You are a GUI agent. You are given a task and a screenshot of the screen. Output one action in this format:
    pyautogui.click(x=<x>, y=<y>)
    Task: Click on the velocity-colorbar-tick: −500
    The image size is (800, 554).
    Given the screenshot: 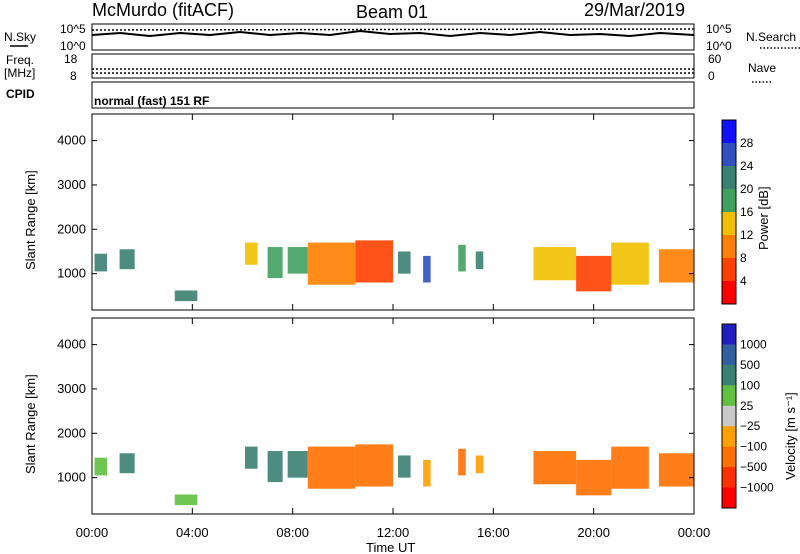 What is the action you would take?
    pyautogui.click(x=753, y=467)
    